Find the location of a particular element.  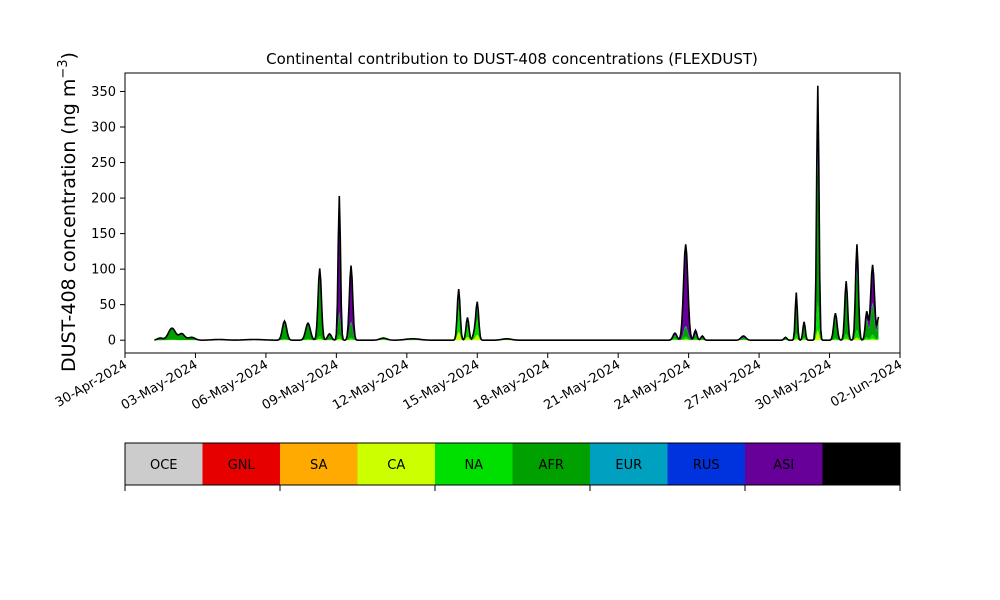

legend-swatch-asi is located at coordinates (784, 464).